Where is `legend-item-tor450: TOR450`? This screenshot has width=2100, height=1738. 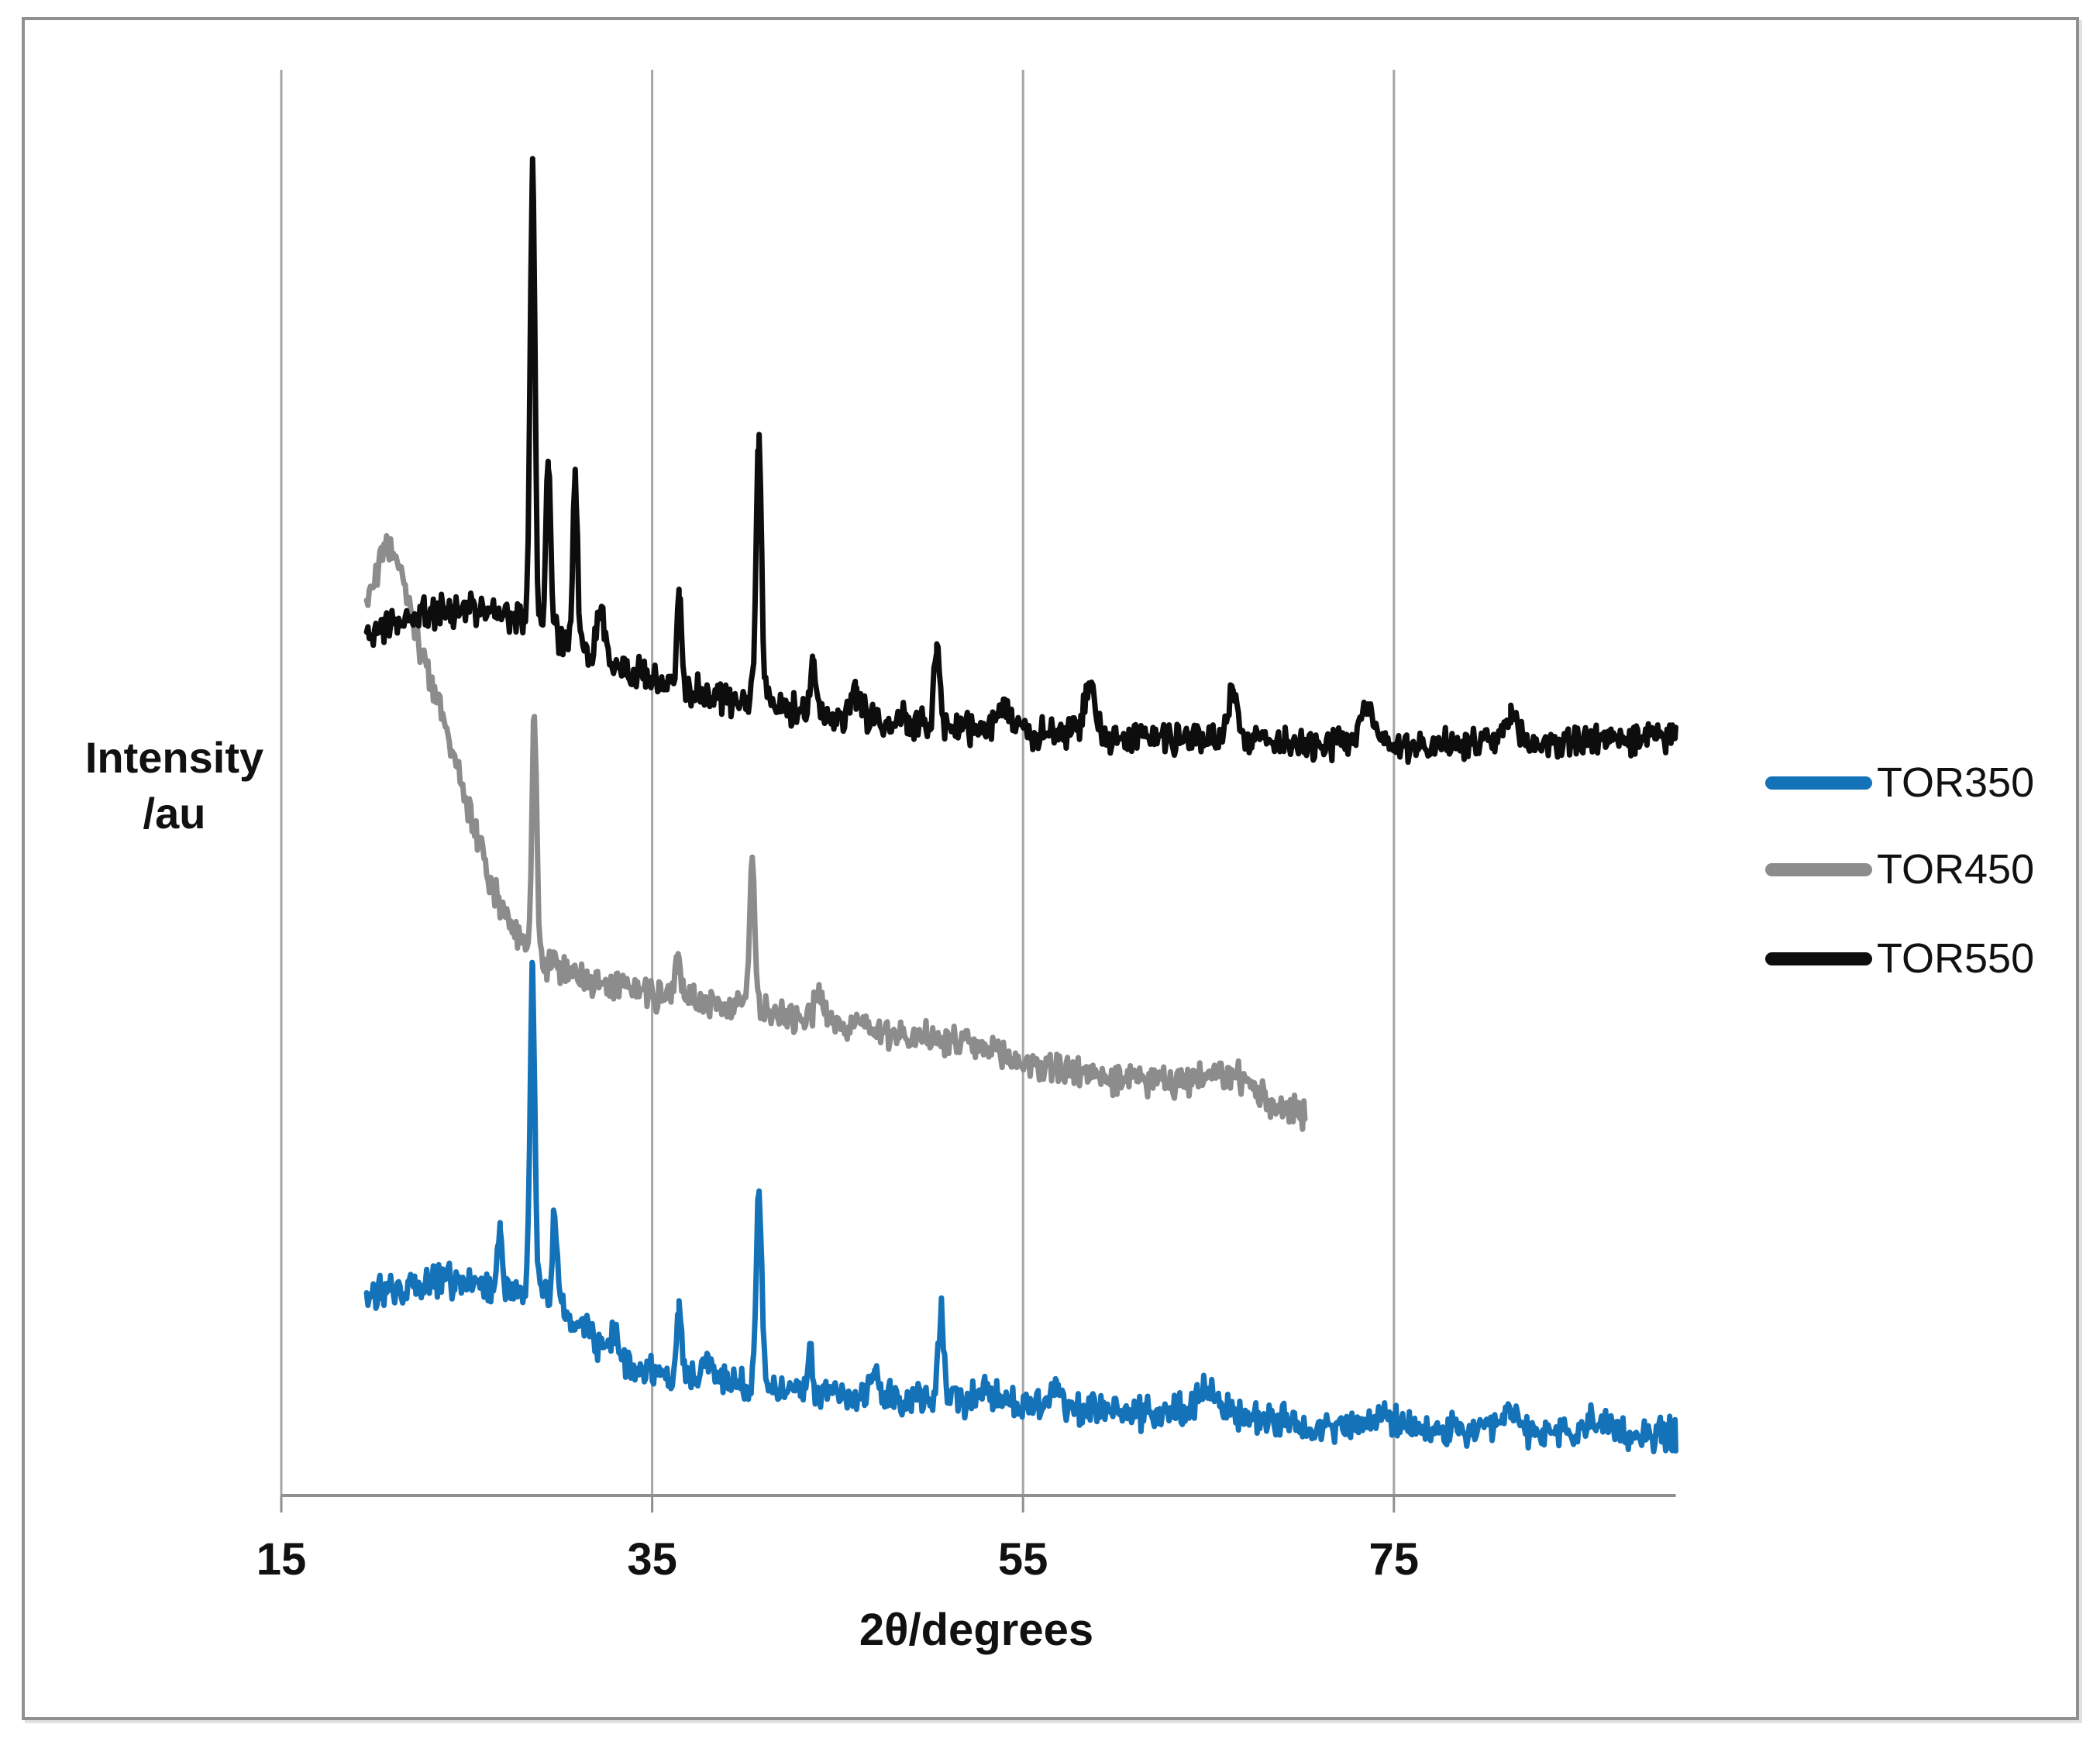 legend-item-tor450: TOR450 is located at coordinates (1900, 869).